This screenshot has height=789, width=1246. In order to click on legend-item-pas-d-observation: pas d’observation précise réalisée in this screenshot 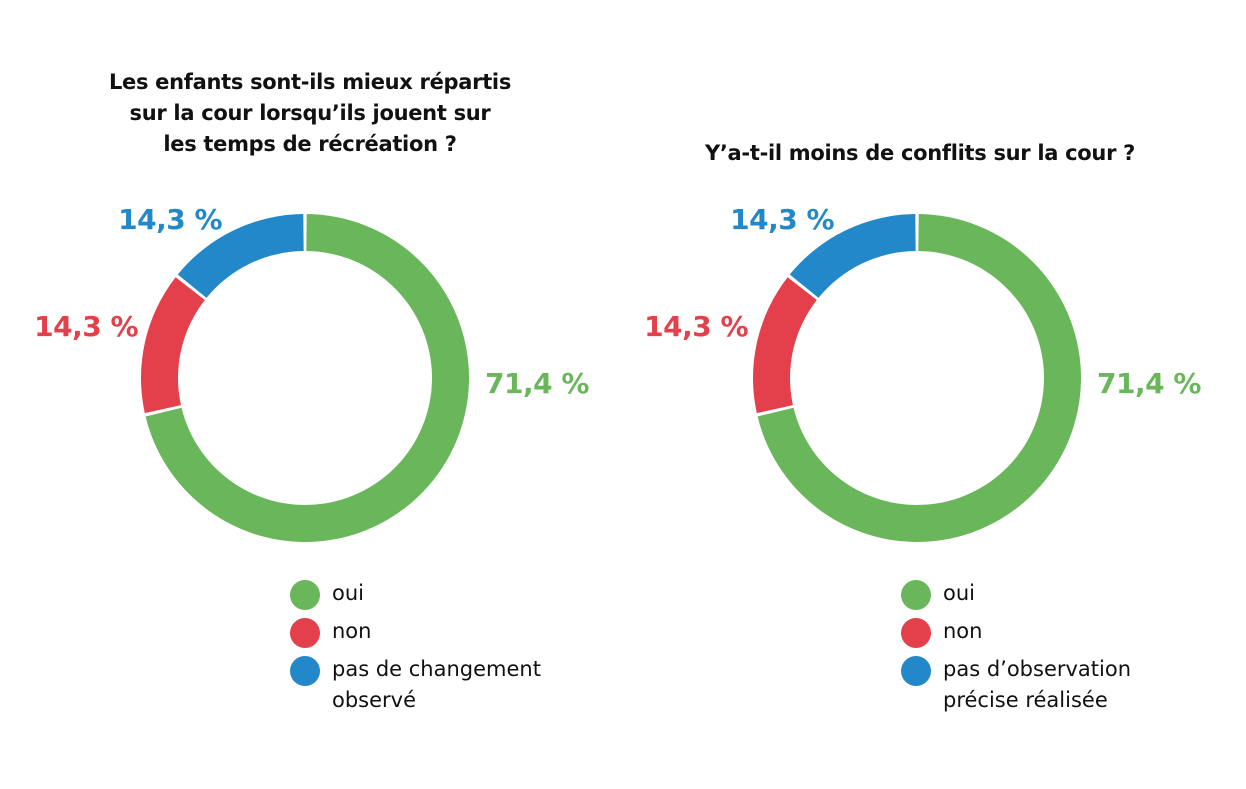, I will do `click(1016, 685)`.